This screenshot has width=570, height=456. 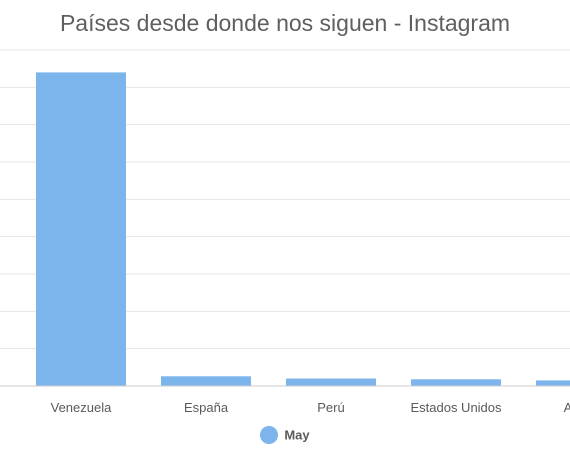 What do you see at coordinates (456, 407) in the screenshot?
I see `x-tick-label-3: Estados Unidos` at bounding box center [456, 407].